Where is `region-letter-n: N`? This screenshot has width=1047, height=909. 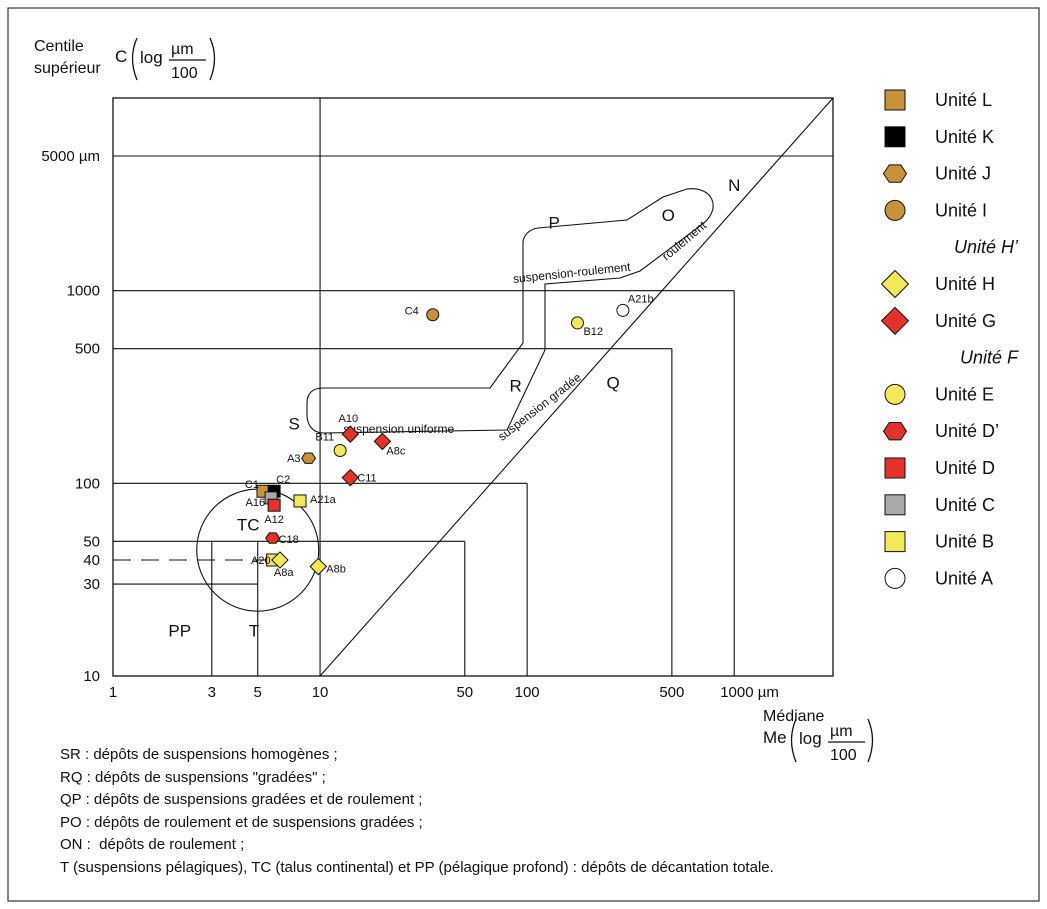 region-letter-n: N is located at coordinates (734, 185).